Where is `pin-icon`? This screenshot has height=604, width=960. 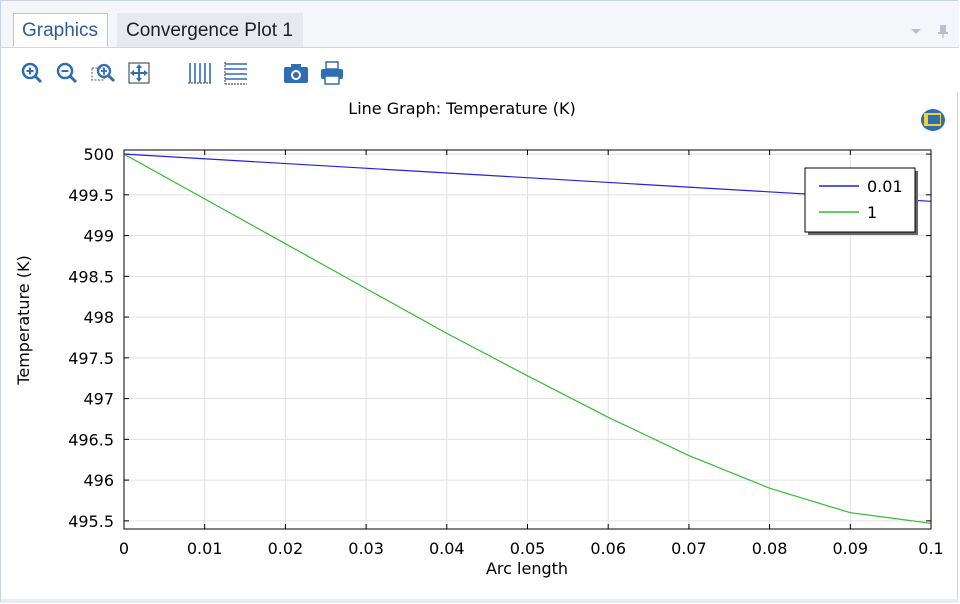 pin-icon is located at coordinates (943, 31).